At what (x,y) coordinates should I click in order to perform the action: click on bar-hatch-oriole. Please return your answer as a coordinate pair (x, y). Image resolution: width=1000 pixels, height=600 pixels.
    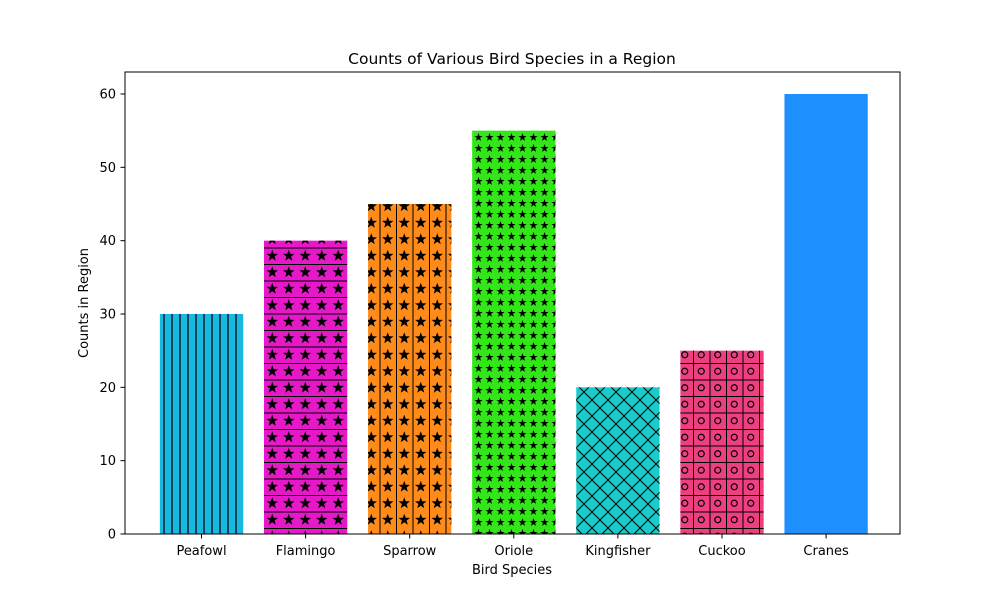
    Looking at the image, I should click on (514, 332).